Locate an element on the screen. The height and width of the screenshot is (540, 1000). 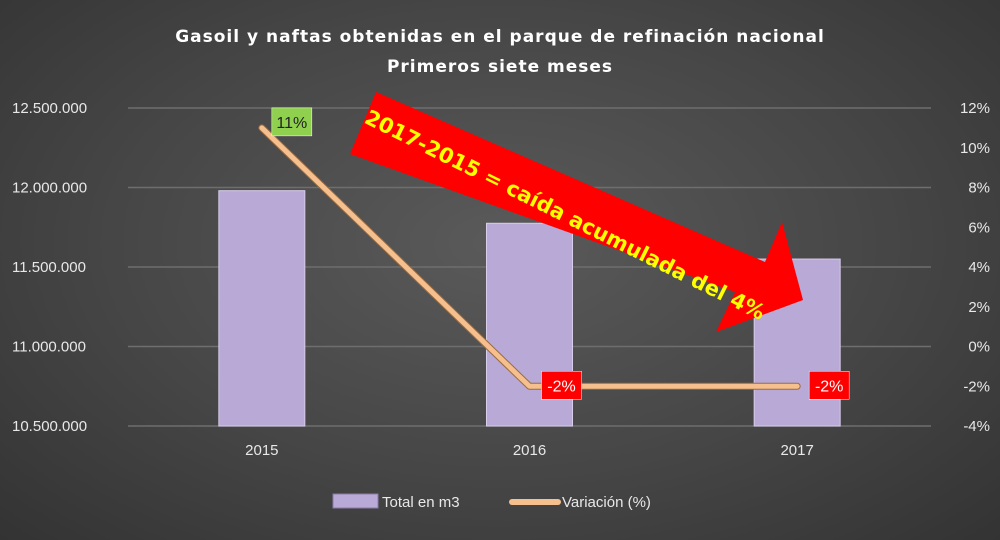
data-label: 11% is located at coordinates (291, 123).